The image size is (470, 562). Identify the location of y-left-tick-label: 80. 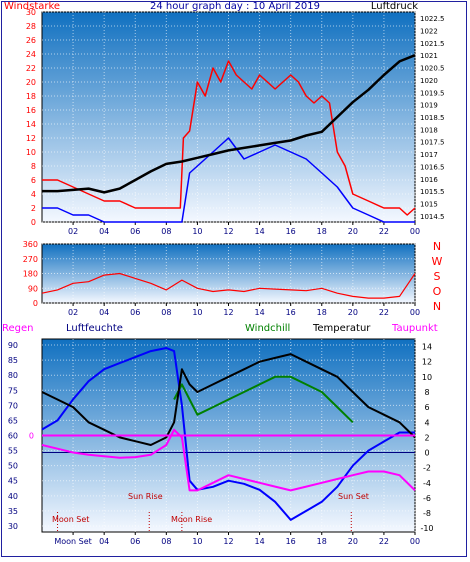
(13, 375).